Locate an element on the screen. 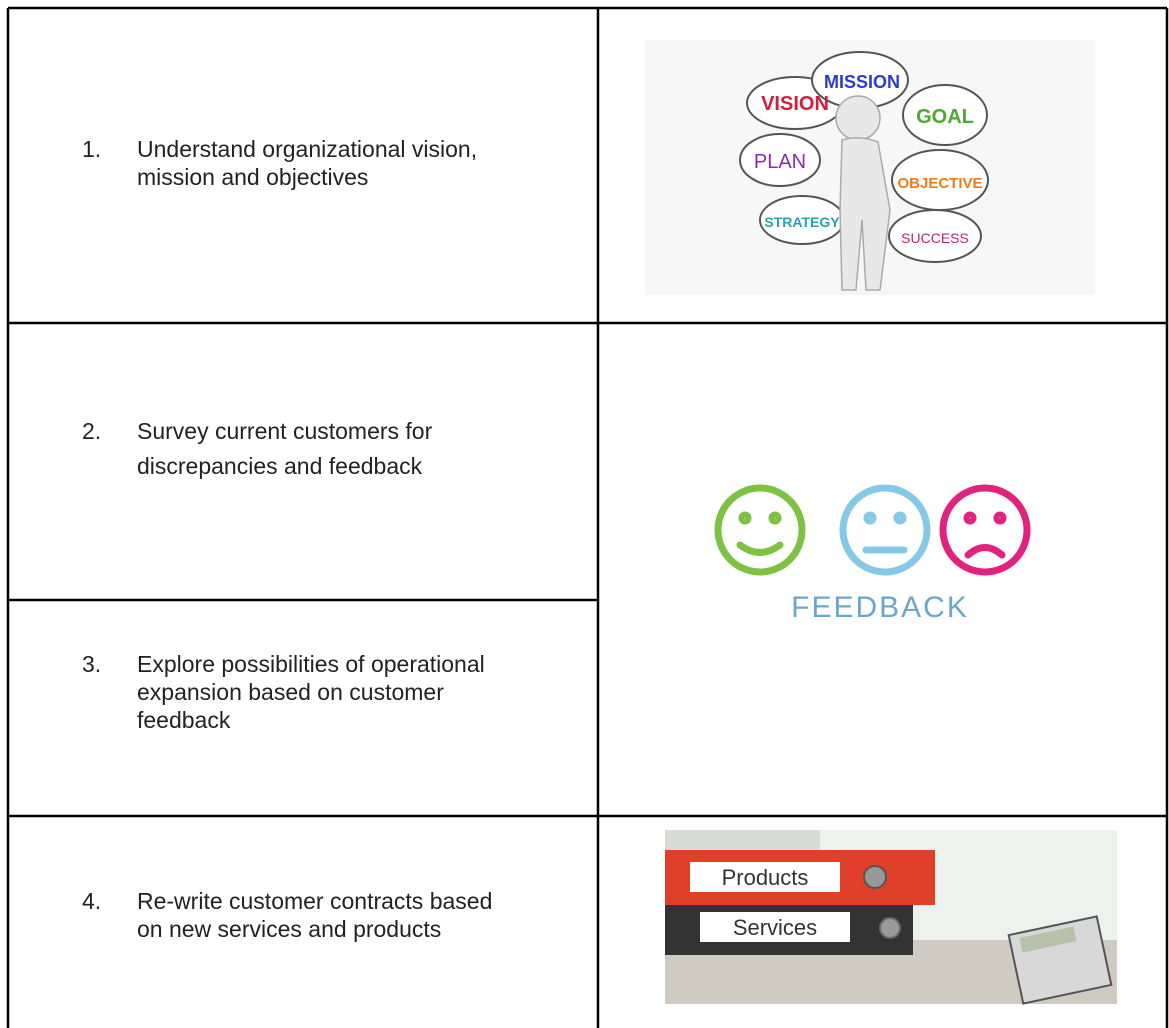 The image size is (1169, 1028). cloud-word: OBJECTIVE is located at coordinates (939, 183).